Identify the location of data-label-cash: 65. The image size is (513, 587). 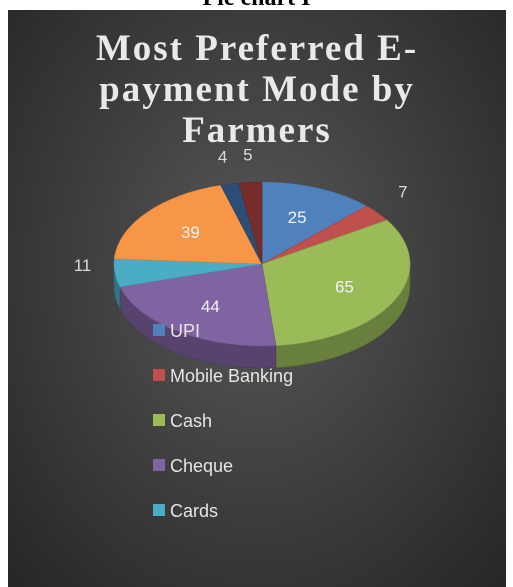
(344, 286).